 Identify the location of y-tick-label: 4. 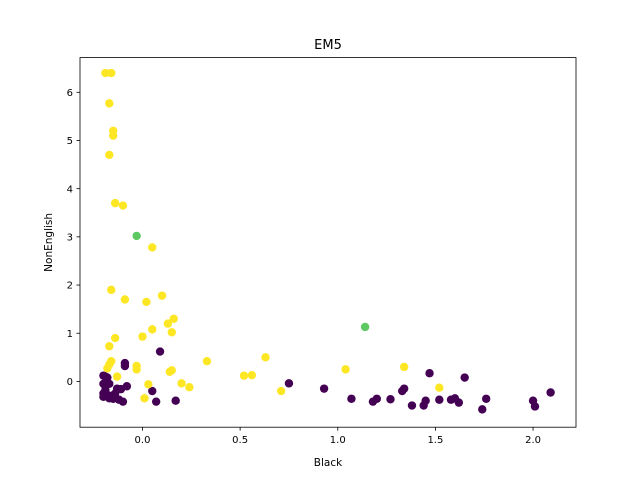
(70, 189).